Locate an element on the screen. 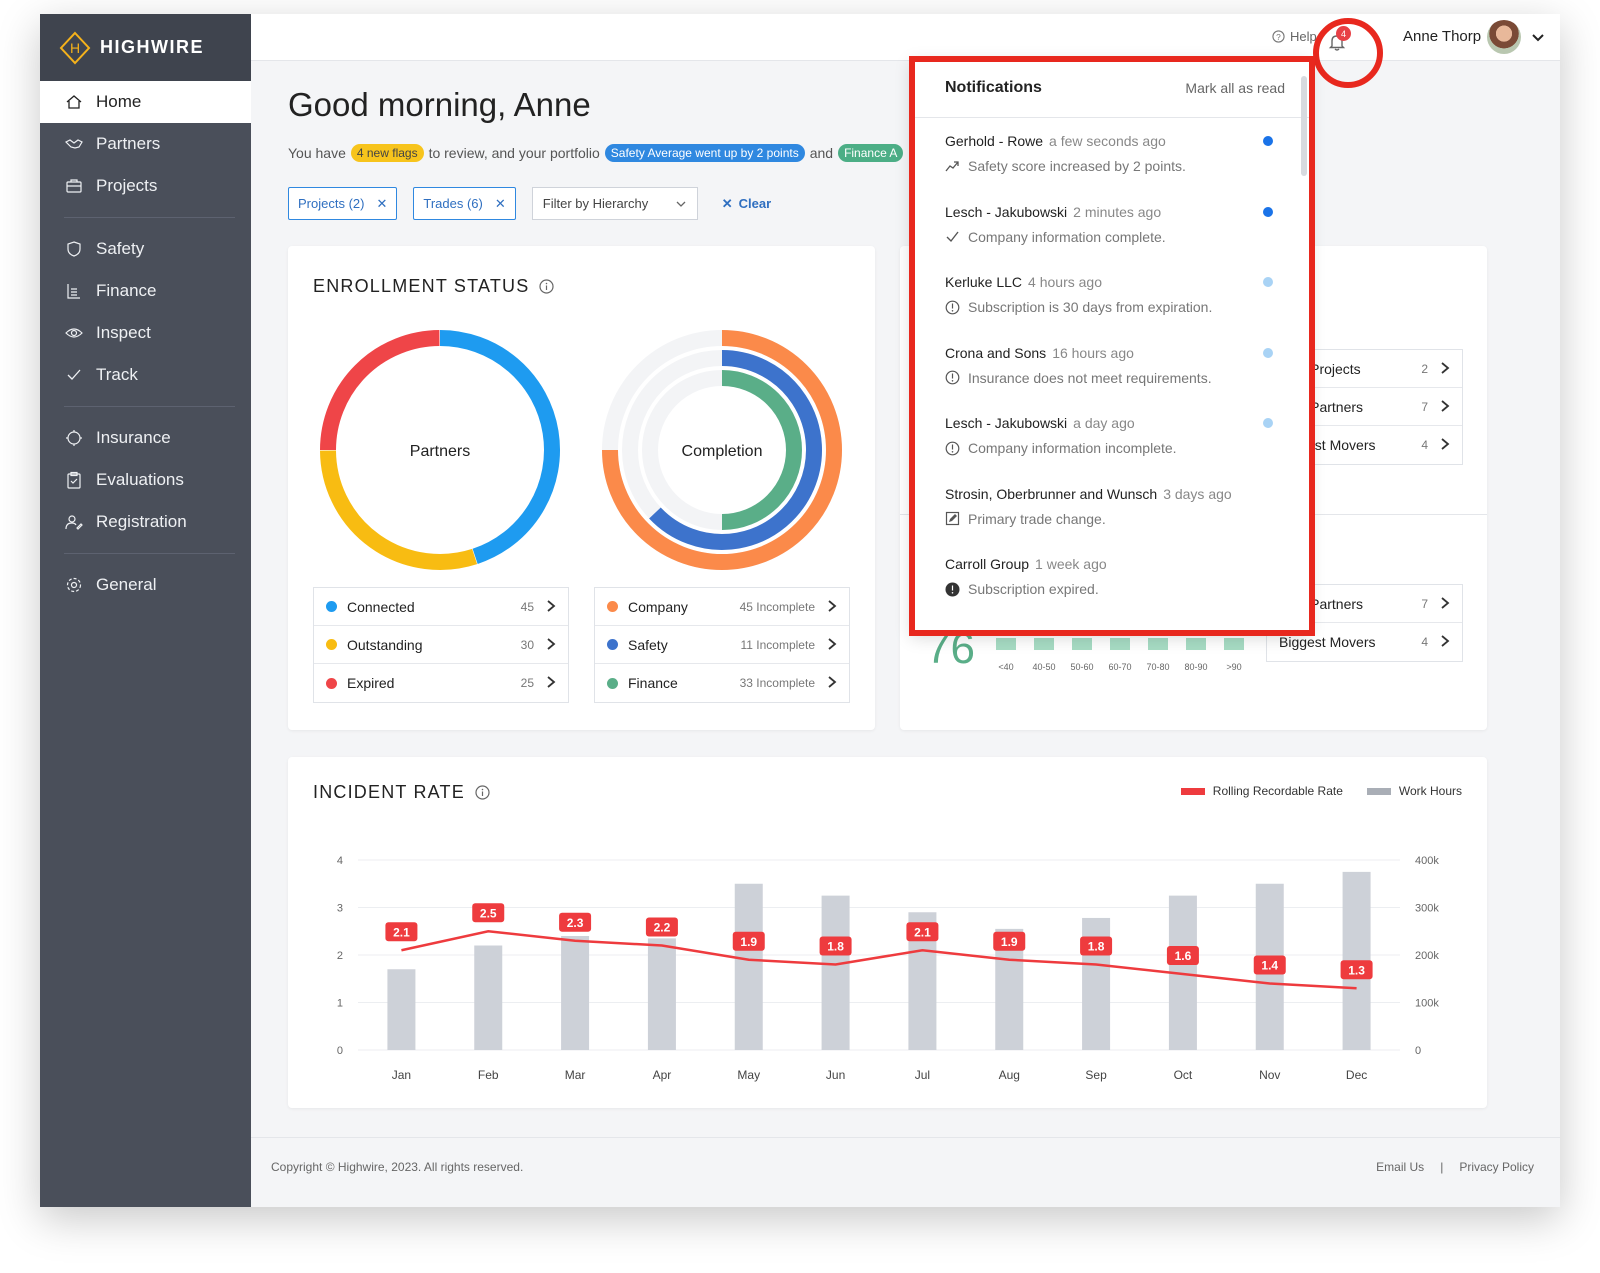 This screenshot has width=1600, height=1273. legend-row-safety: Safety 11 Incomplete is located at coordinates (722, 645).